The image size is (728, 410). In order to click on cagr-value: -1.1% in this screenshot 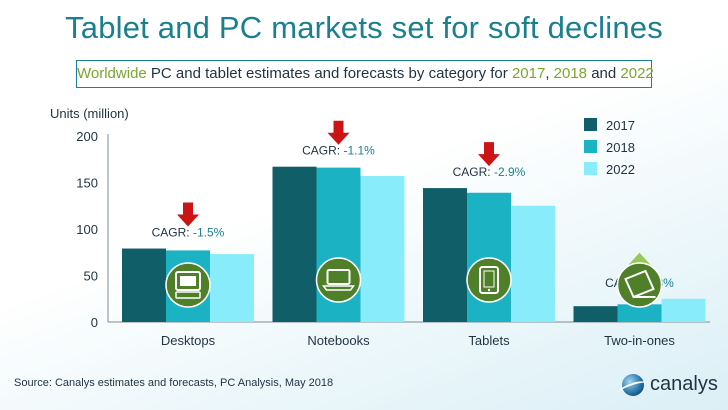, I will do `click(359, 151)`.